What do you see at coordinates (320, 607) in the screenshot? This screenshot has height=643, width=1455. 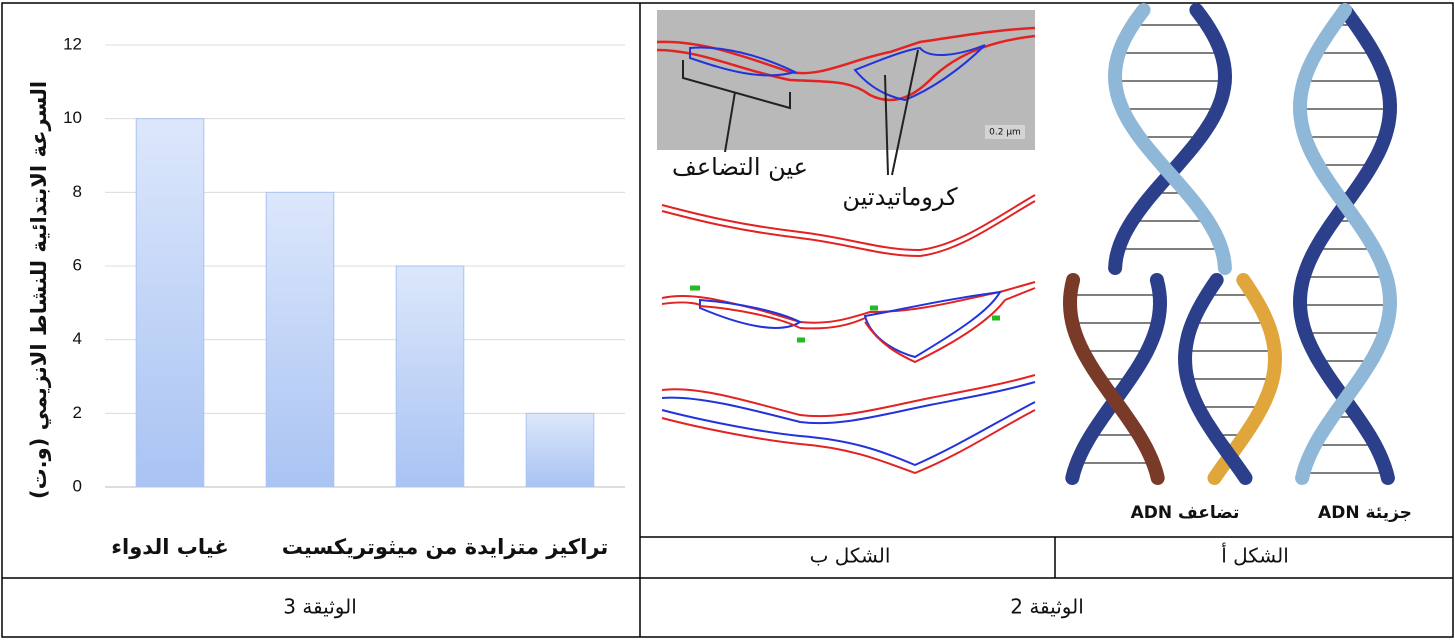 I see `caption: الوثيقة 3` at bounding box center [320, 607].